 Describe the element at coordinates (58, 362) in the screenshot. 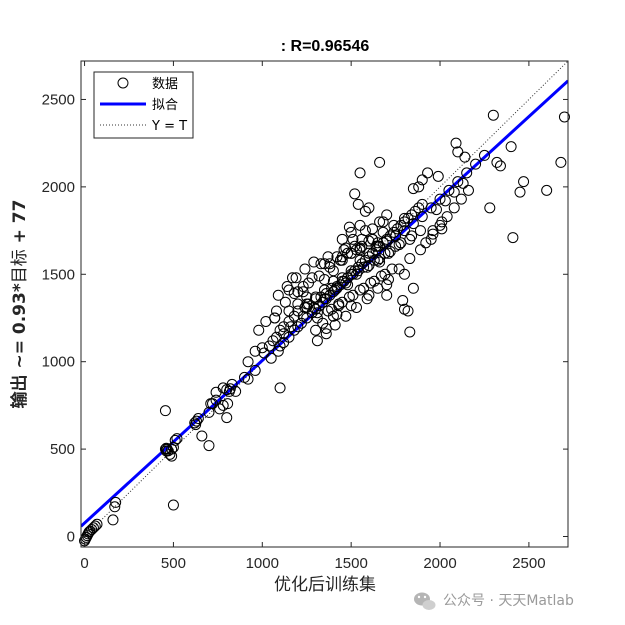

I see `y-tick-label: 1000` at that location.